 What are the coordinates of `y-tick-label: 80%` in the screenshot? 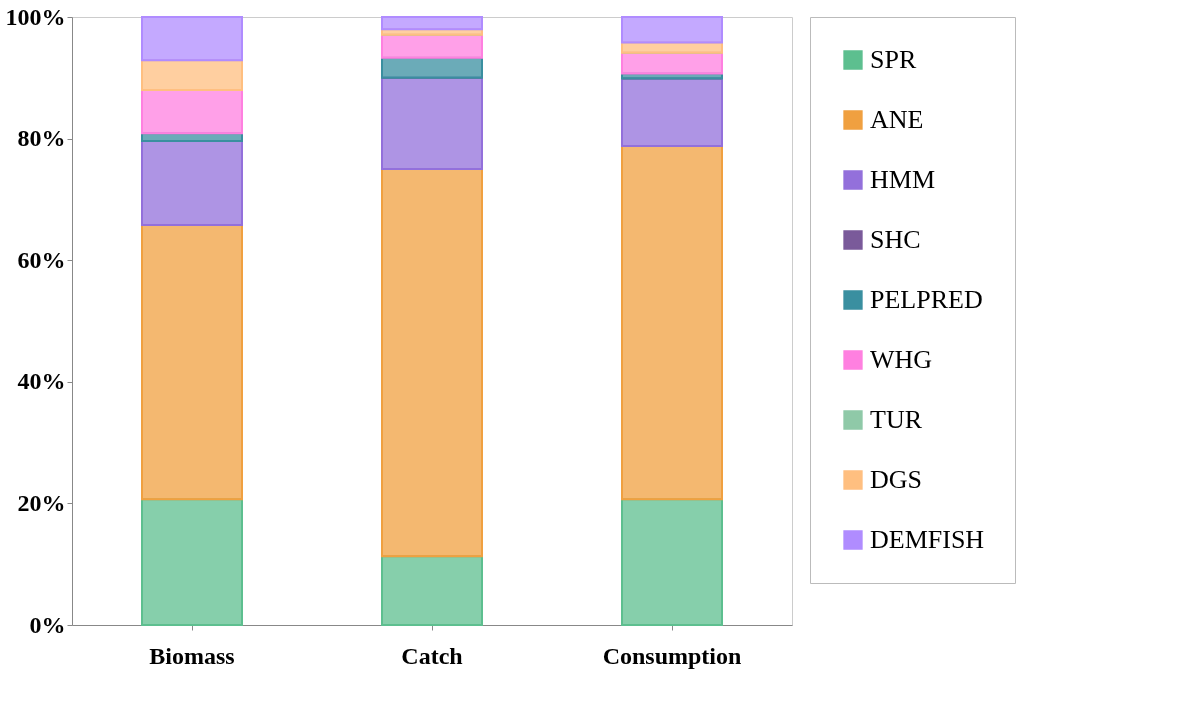 It's located at (41, 138).